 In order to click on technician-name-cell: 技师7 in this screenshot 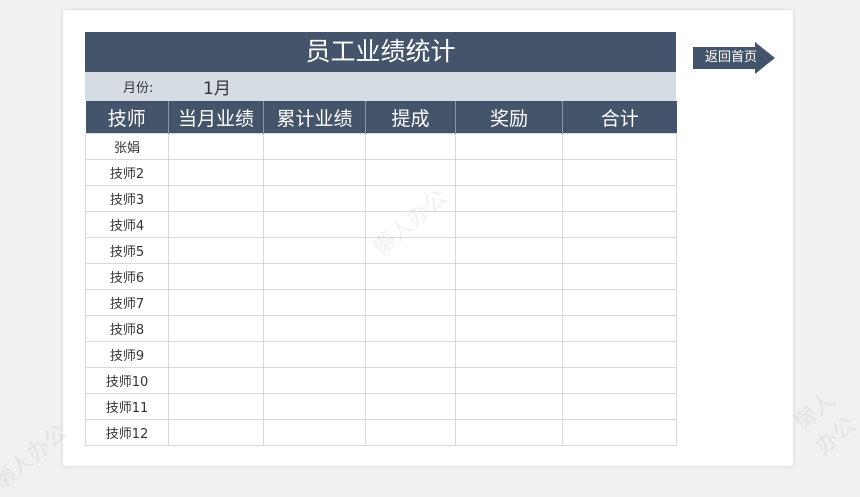, I will do `click(127, 302)`.